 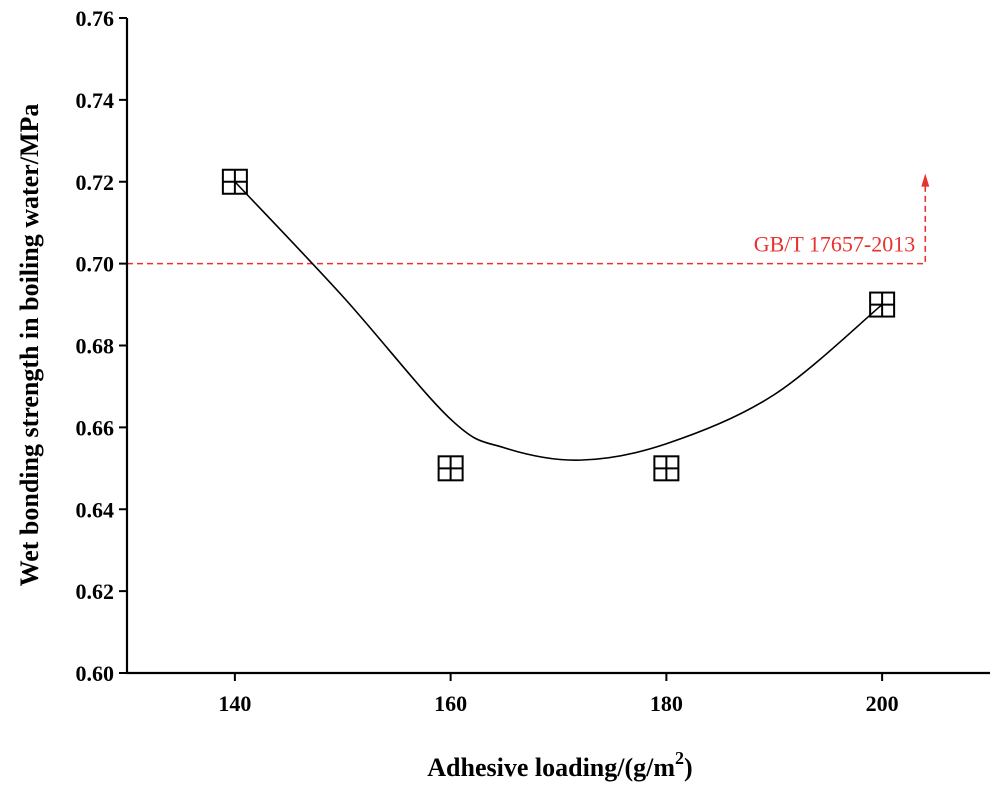 I want to click on reference-line, so click(x=527, y=225).